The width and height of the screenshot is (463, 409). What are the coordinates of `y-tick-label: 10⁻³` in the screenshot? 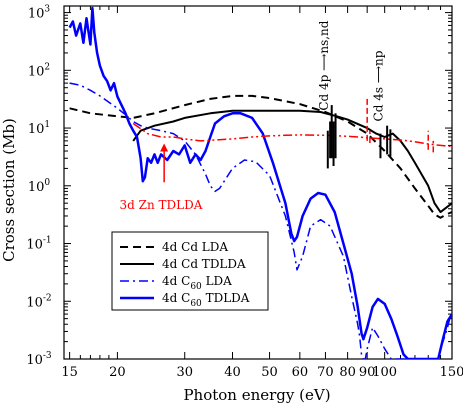 It's located at (39, 359).